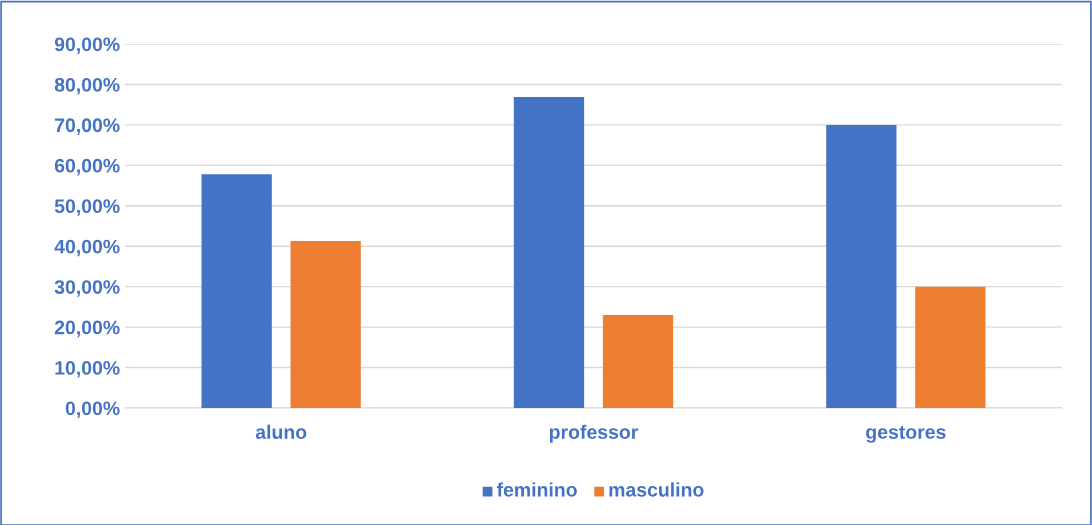  What do you see at coordinates (87, 167) in the screenshot?
I see `y-tick-label: 60,00%` at bounding box center [87, 167].